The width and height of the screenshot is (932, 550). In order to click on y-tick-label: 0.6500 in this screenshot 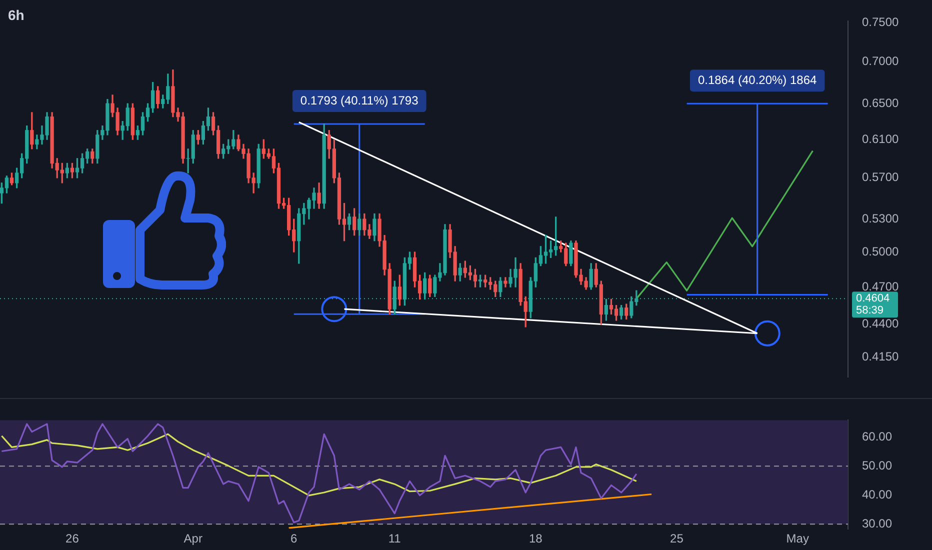, I will do `click(881, 103)`.